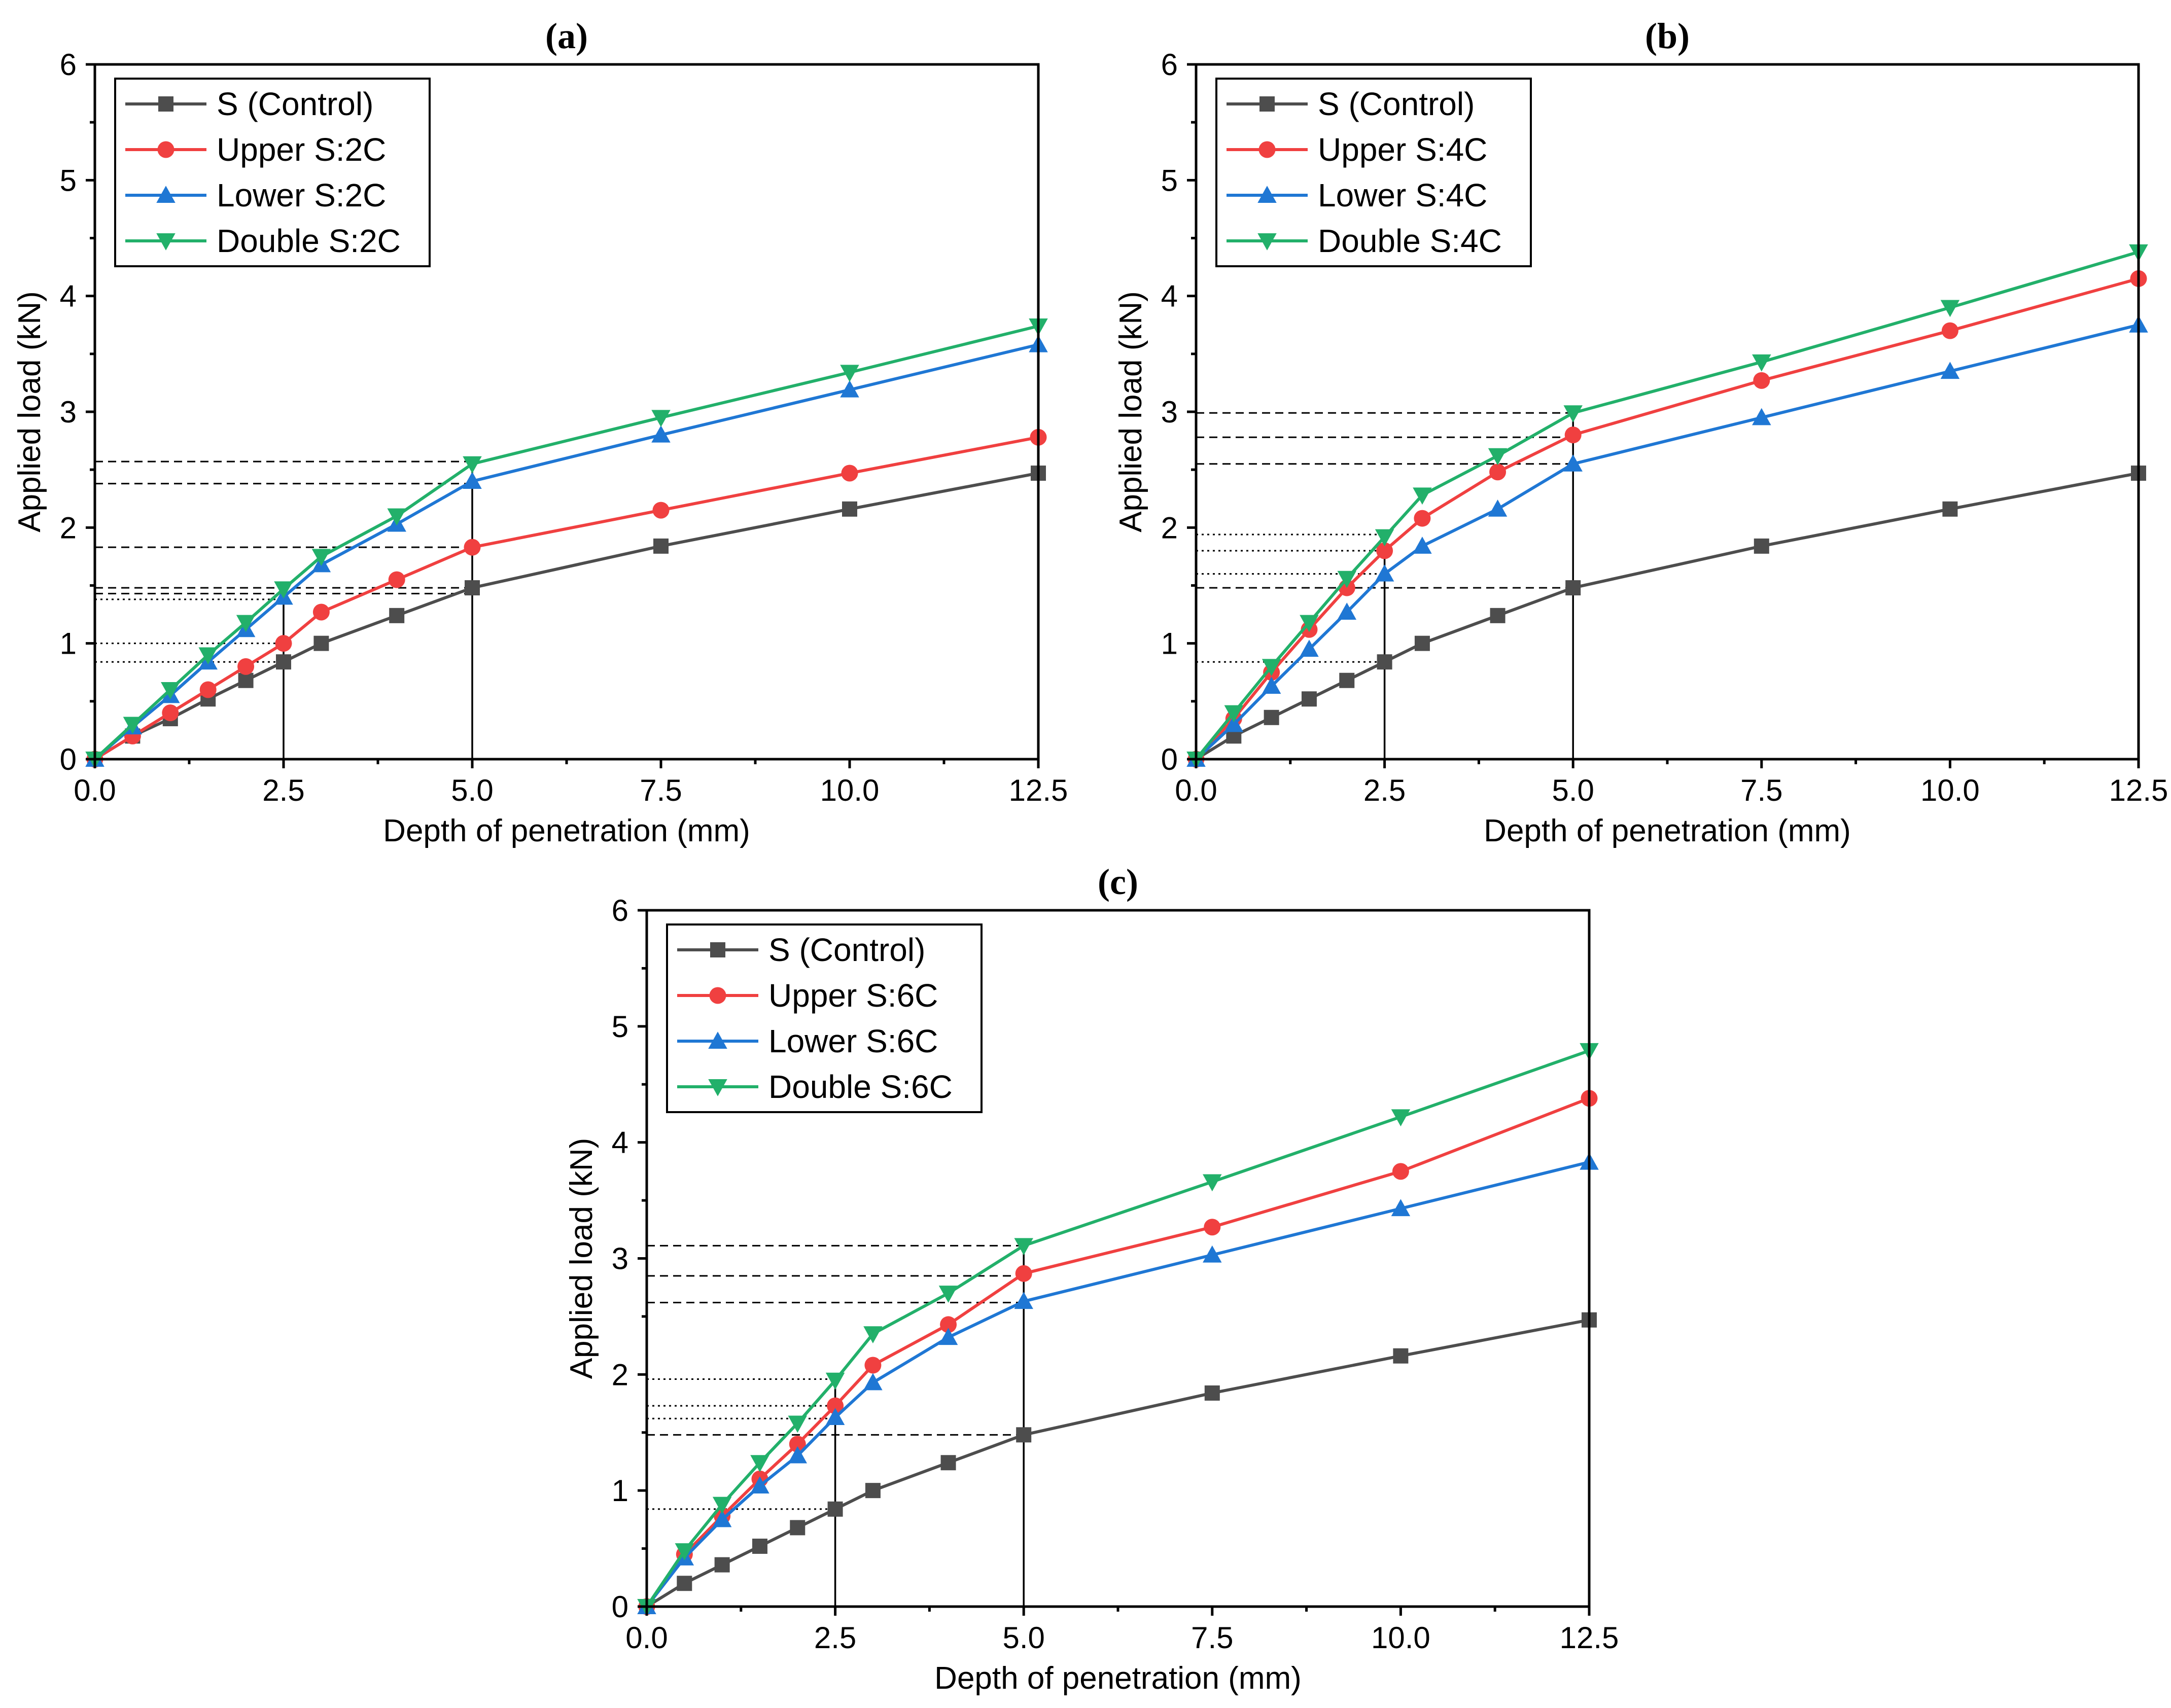 The width and height of the screenshot is (2171, 1708). I want to click on legend-entry: Lower S:2C, so click(255, 196).